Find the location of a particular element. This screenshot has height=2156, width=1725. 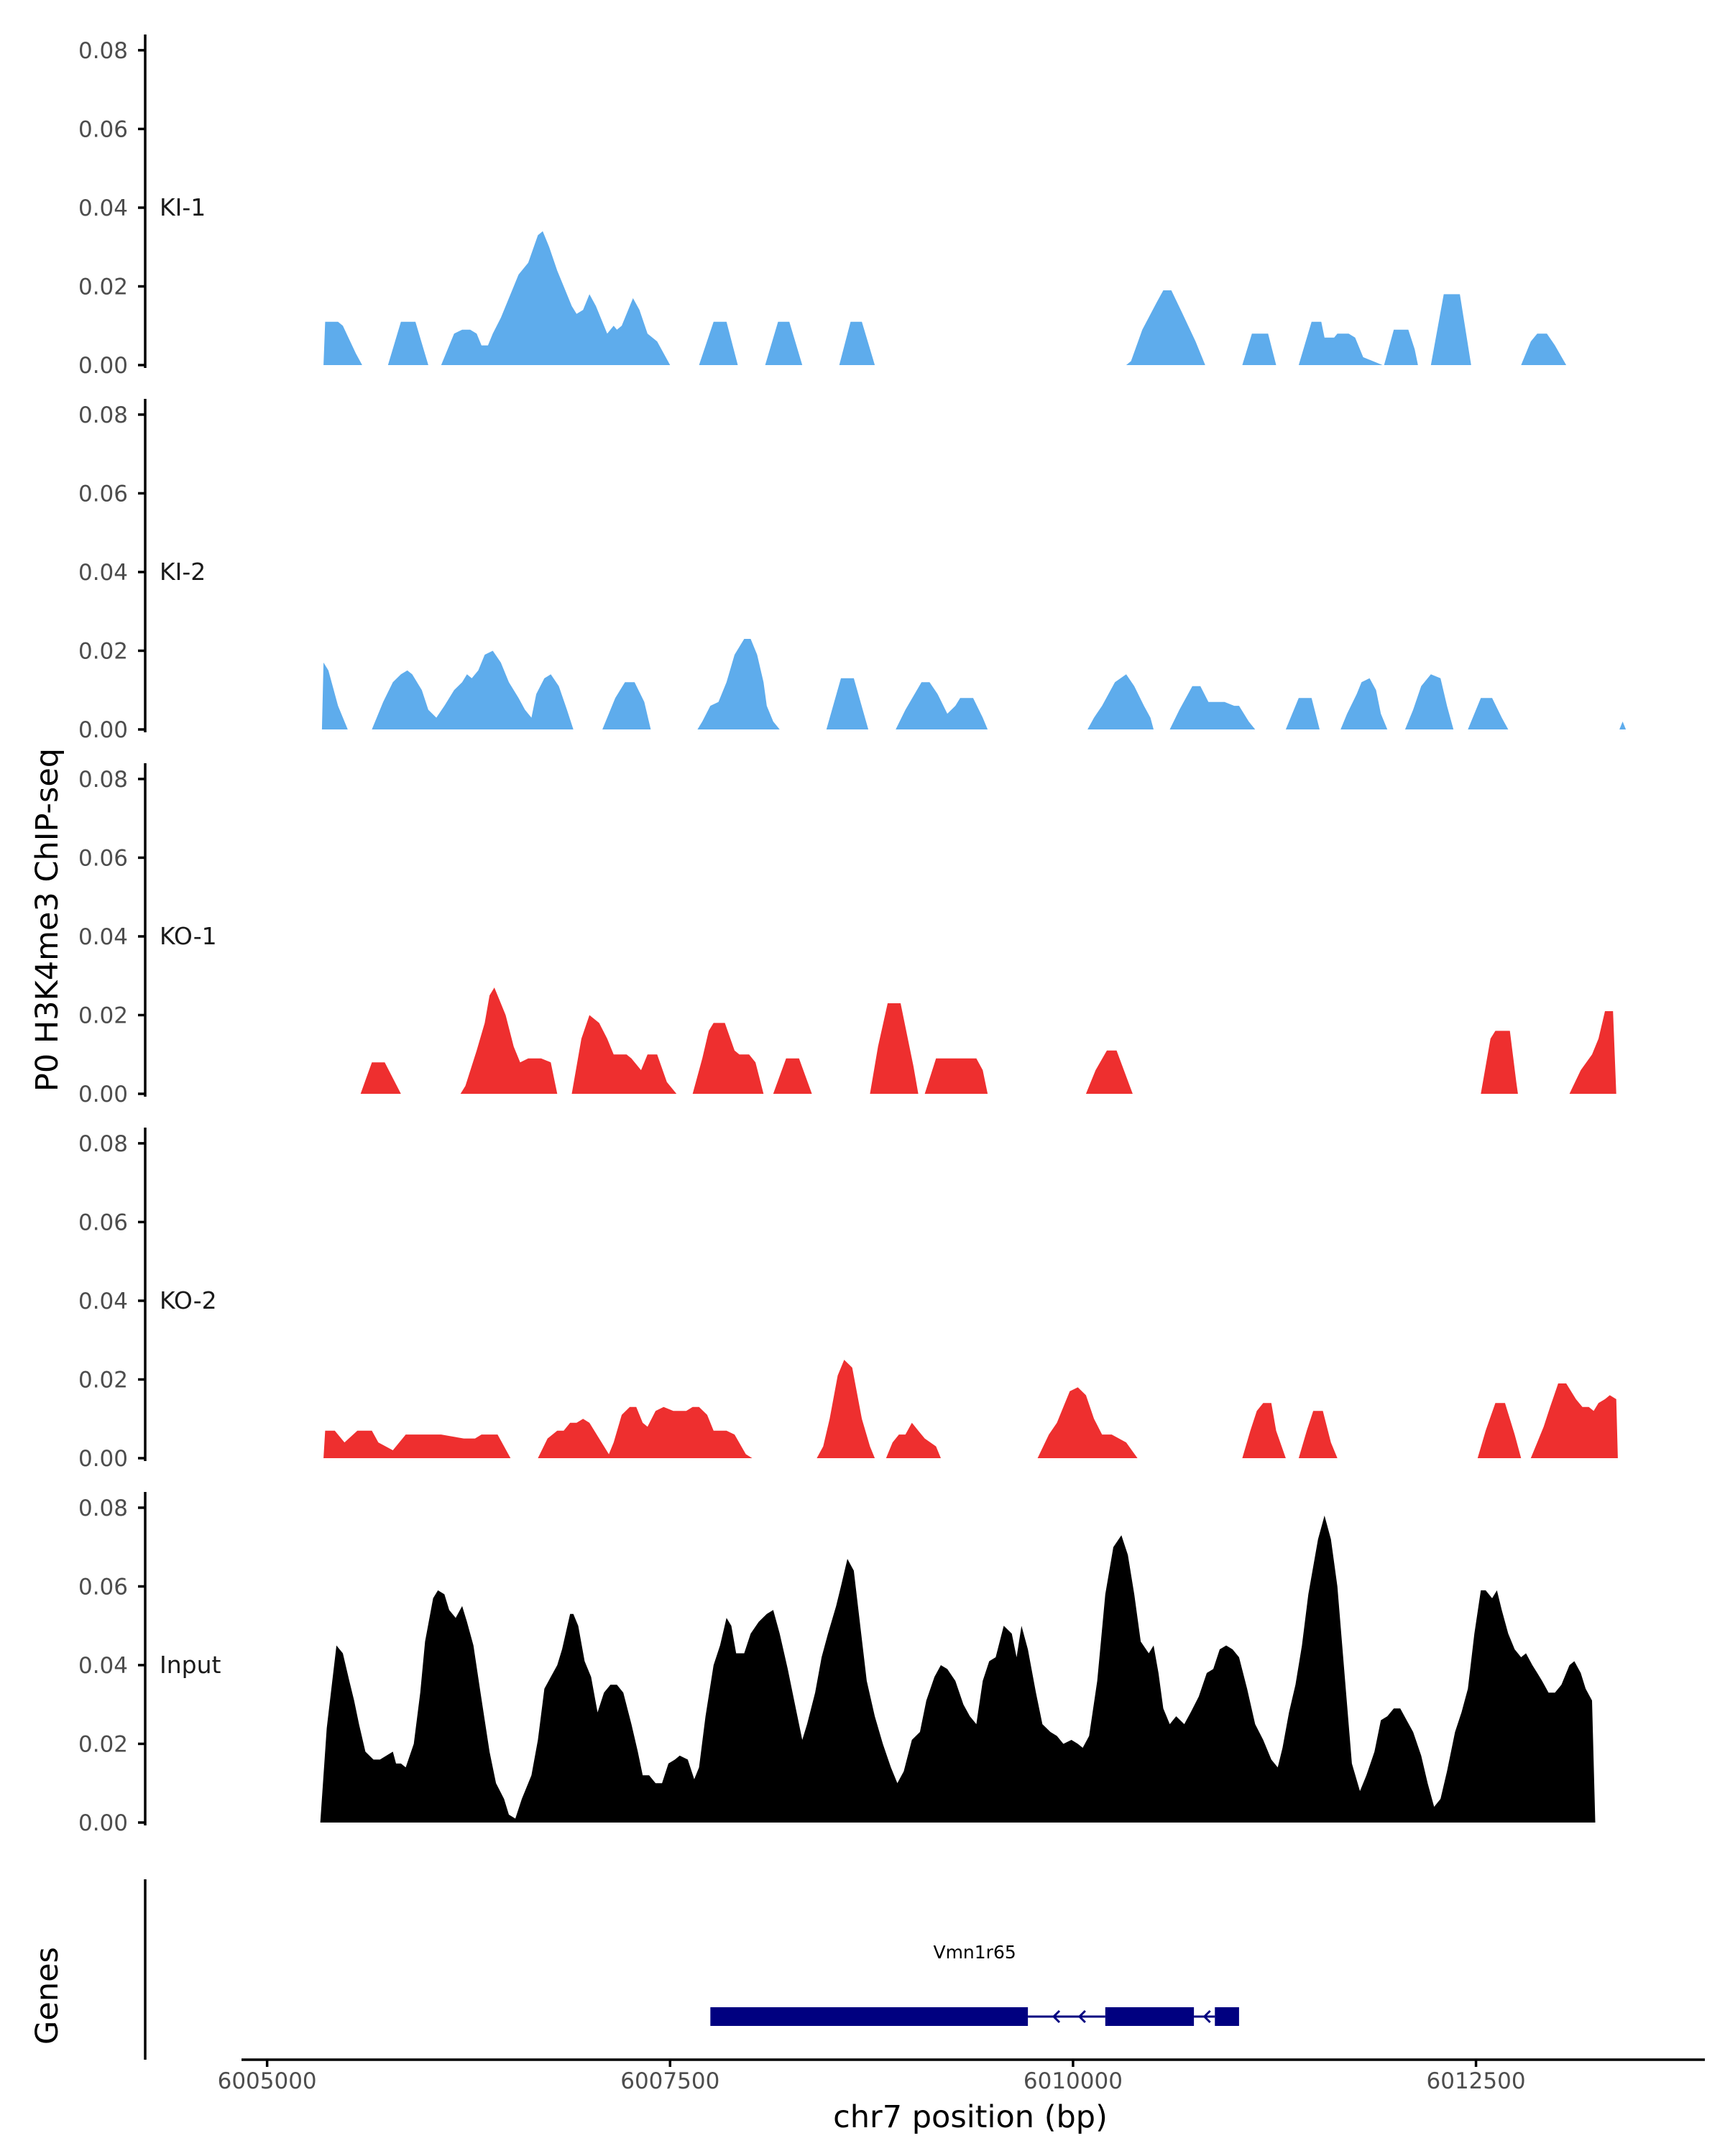

track-ko-2: 0.00 0.02 0.04 0.06 0.08 KO-2 is located at coordinates (848, 1300).